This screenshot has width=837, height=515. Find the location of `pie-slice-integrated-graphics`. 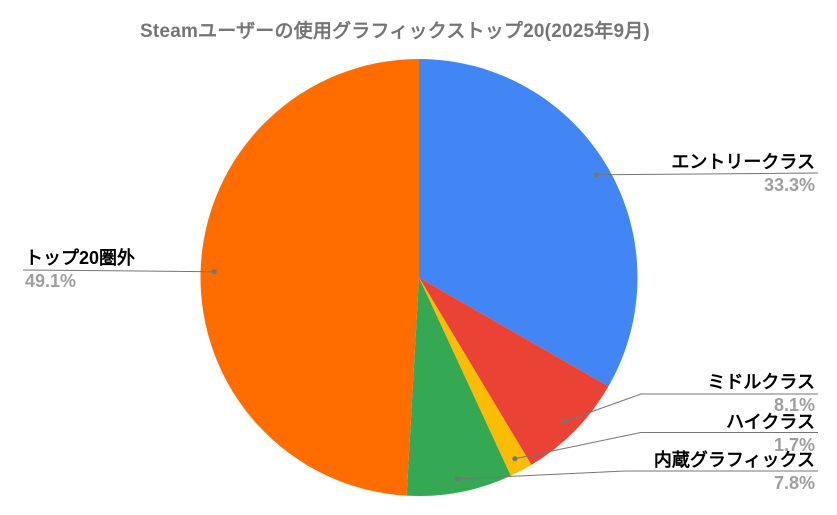

pie-slice-integrated-graphics is located at coordinates (458, 386).